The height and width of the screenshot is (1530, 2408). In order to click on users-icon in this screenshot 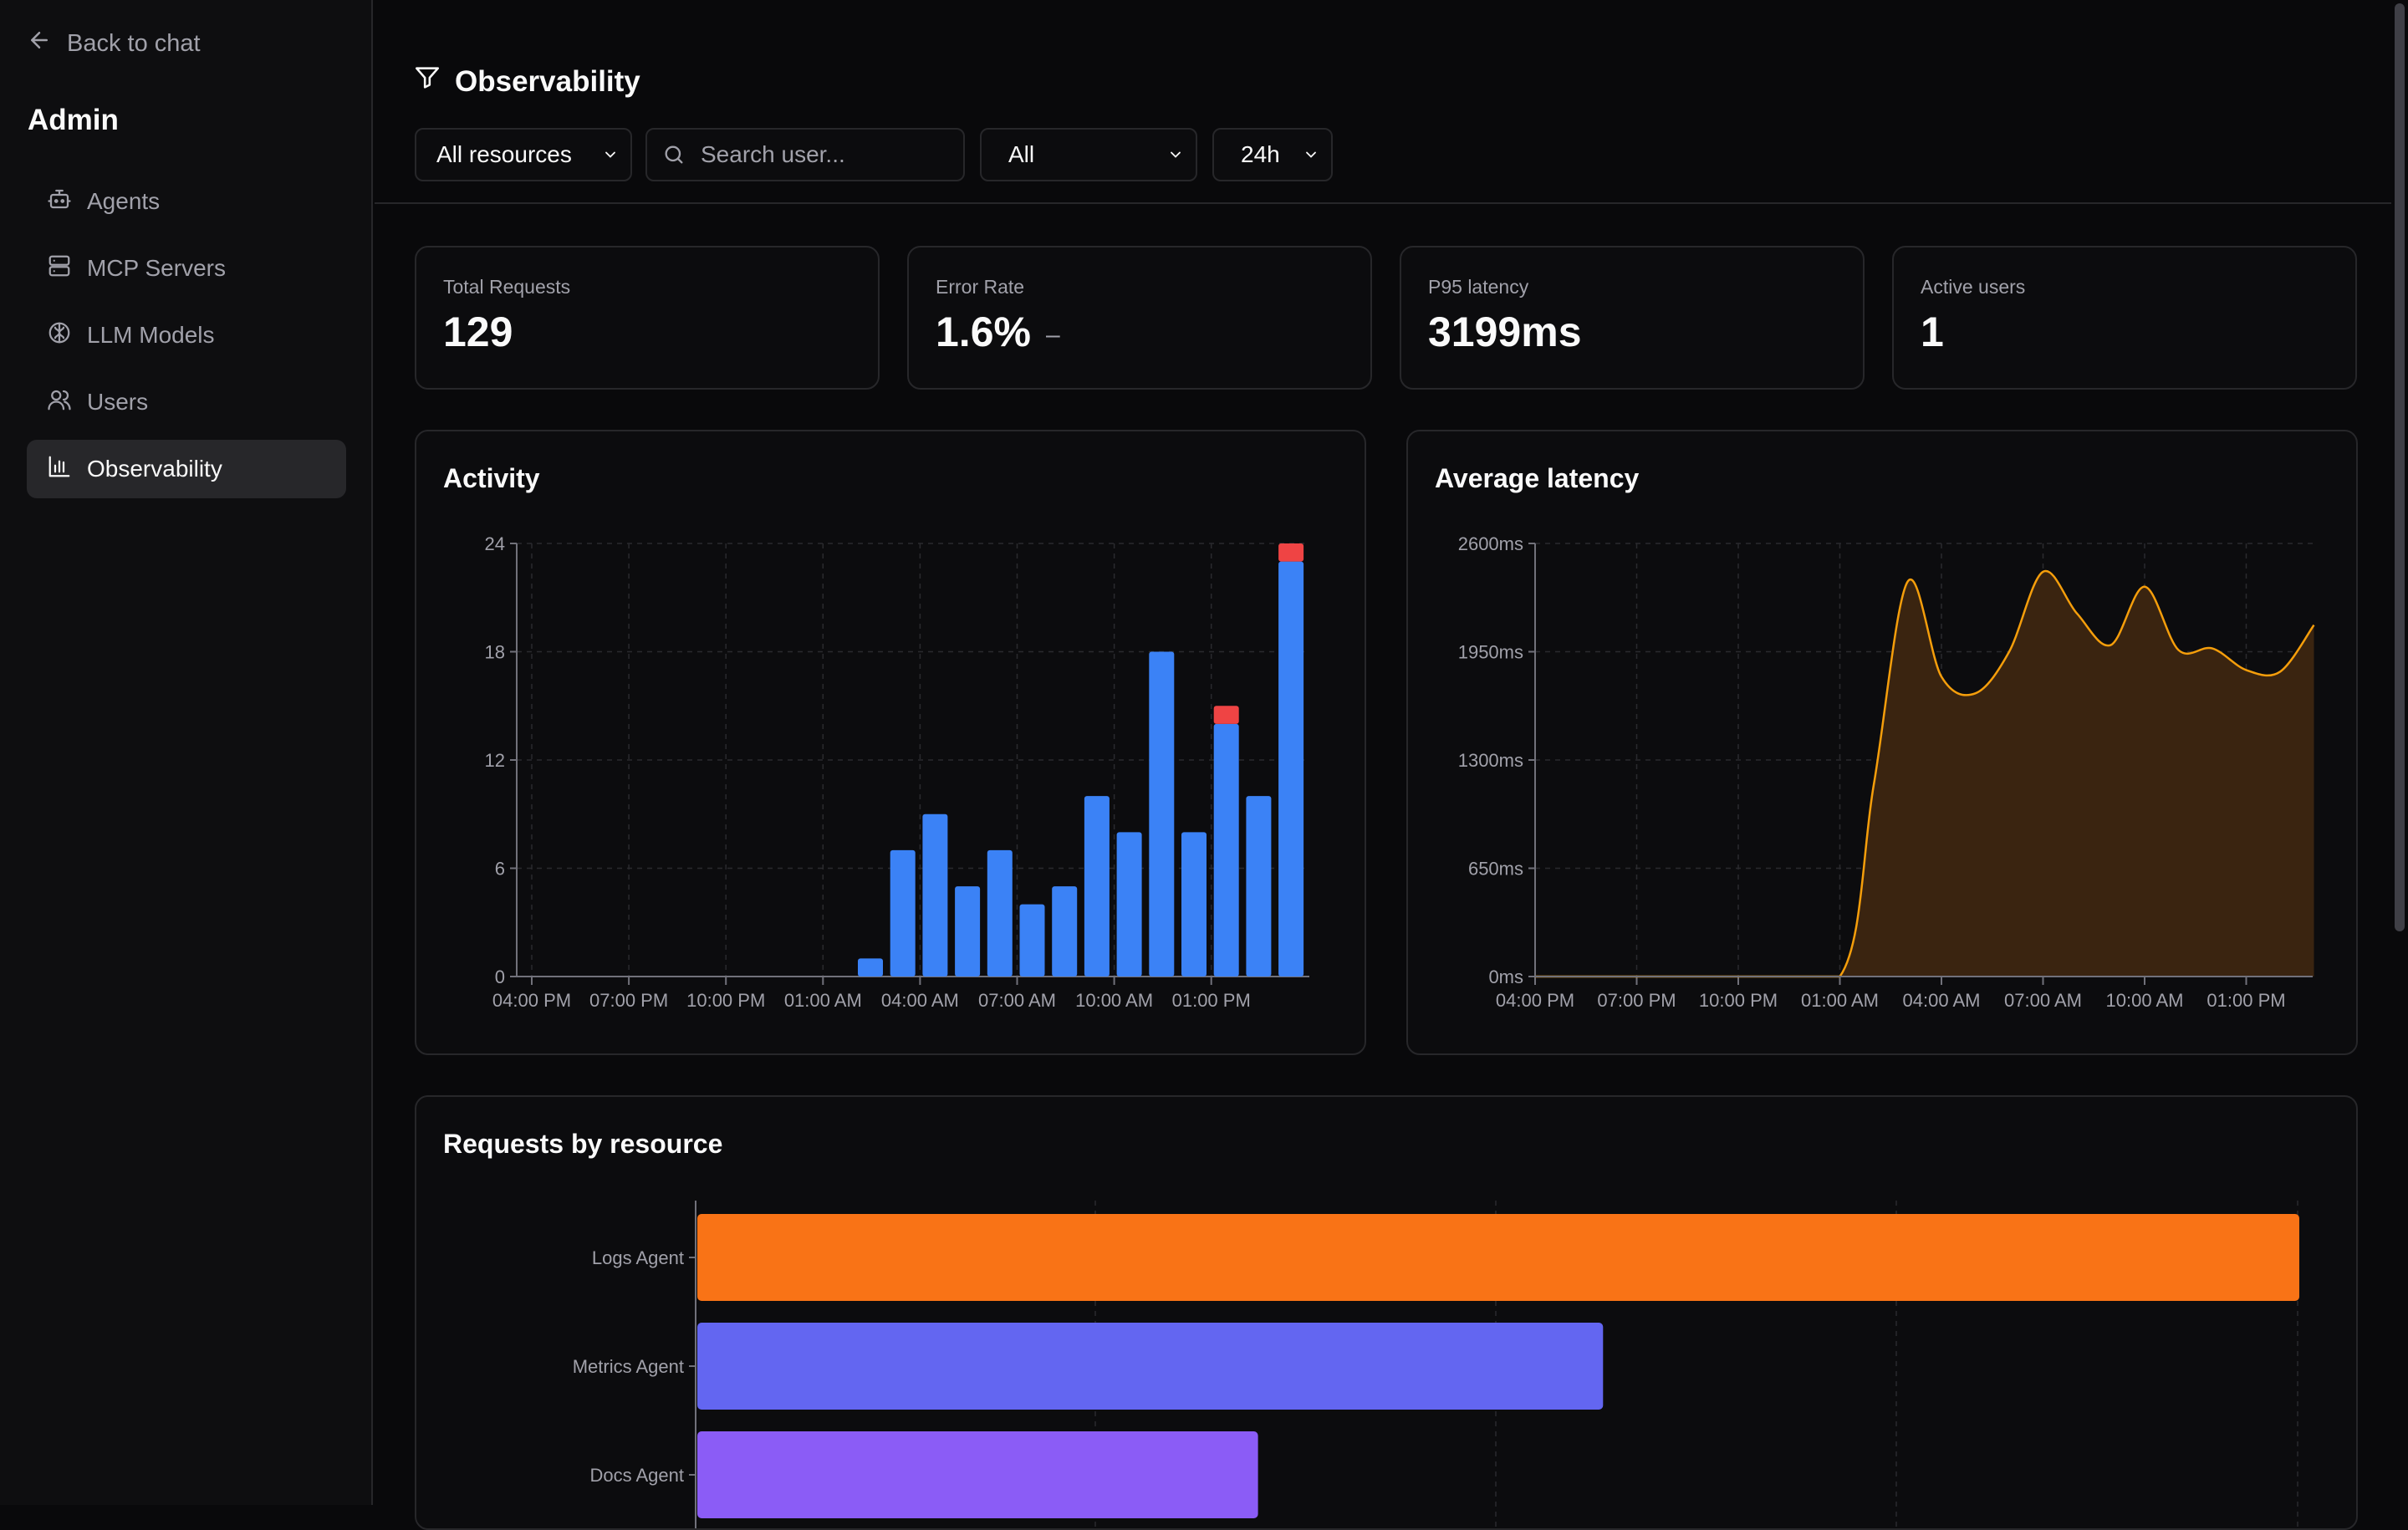, I will do `click(60, 403)`.